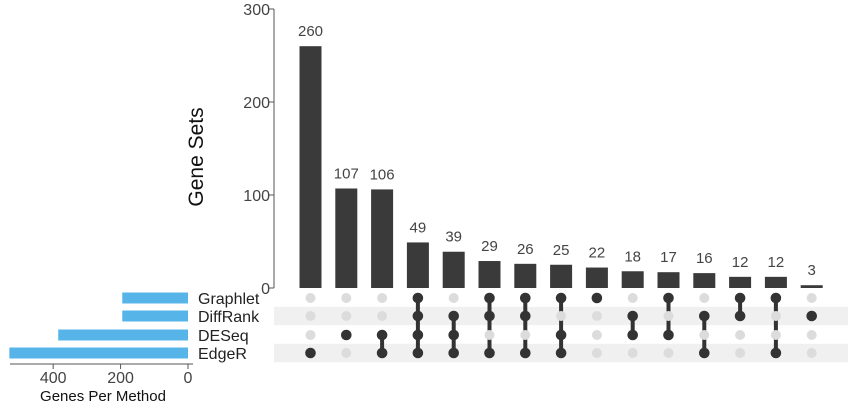 This screenshot has width=857, height=415. I want to click on y-axis-title: Gene Sets, so click(196, 156).